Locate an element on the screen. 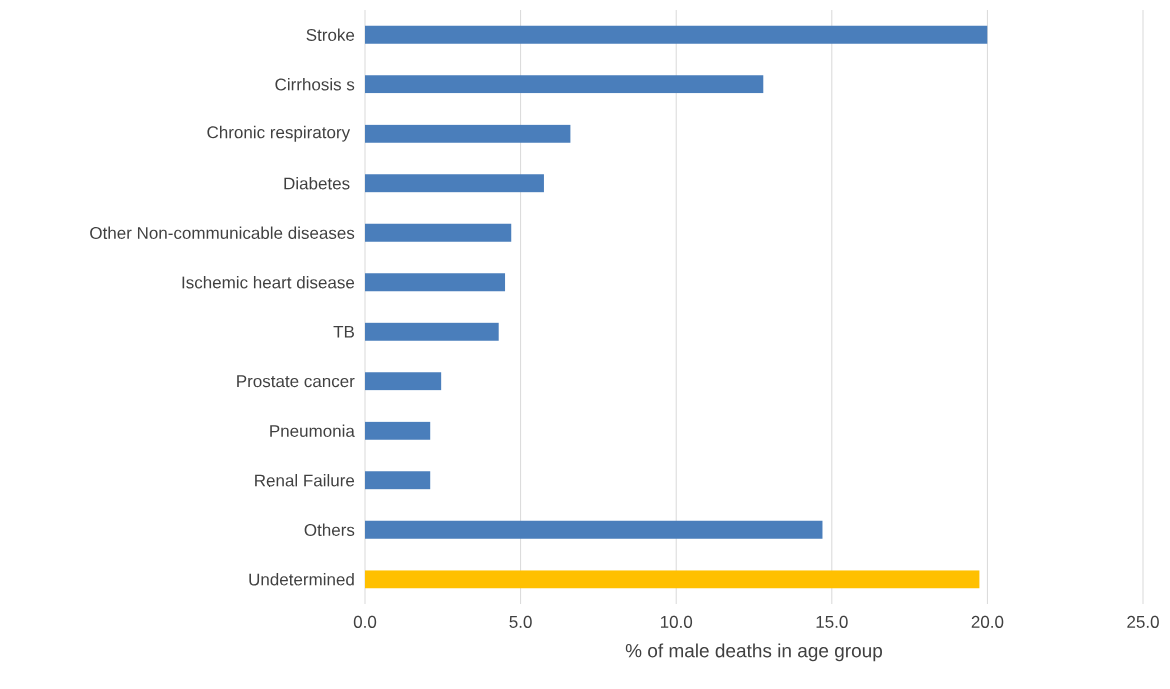  x-tick-label: 10.0 is located at coordinates (676, 621).